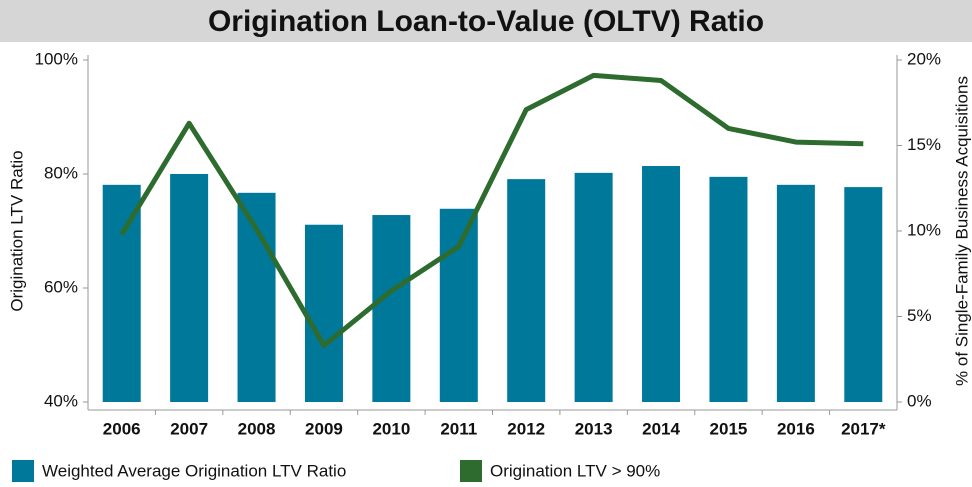  I want to click on y2-tick-label: 15%, so click(924, 144).